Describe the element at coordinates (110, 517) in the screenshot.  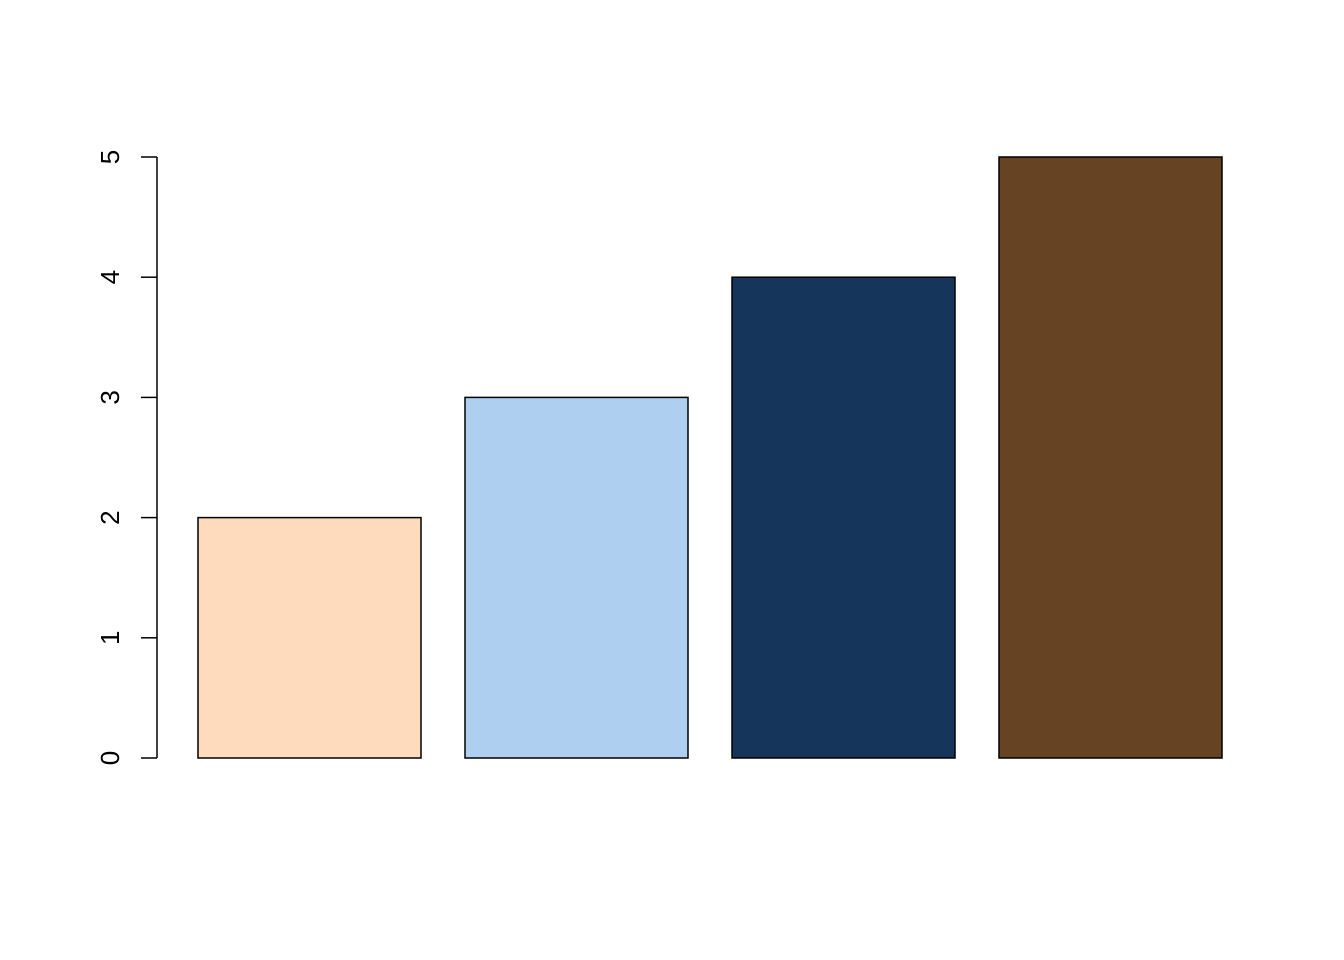
I see `y-tick-label-2: 2` at that location.